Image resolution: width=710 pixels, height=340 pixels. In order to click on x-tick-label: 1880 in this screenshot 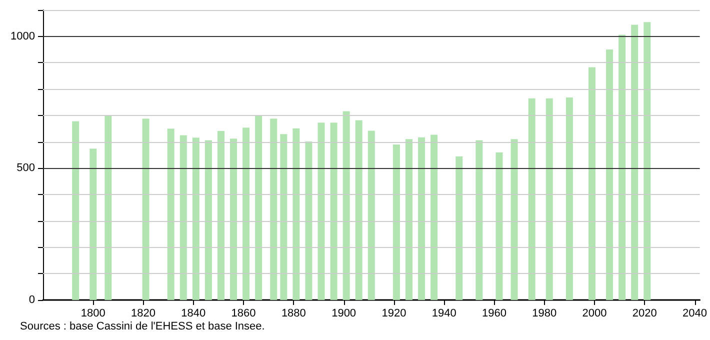, I will do `click(293, 314)`.